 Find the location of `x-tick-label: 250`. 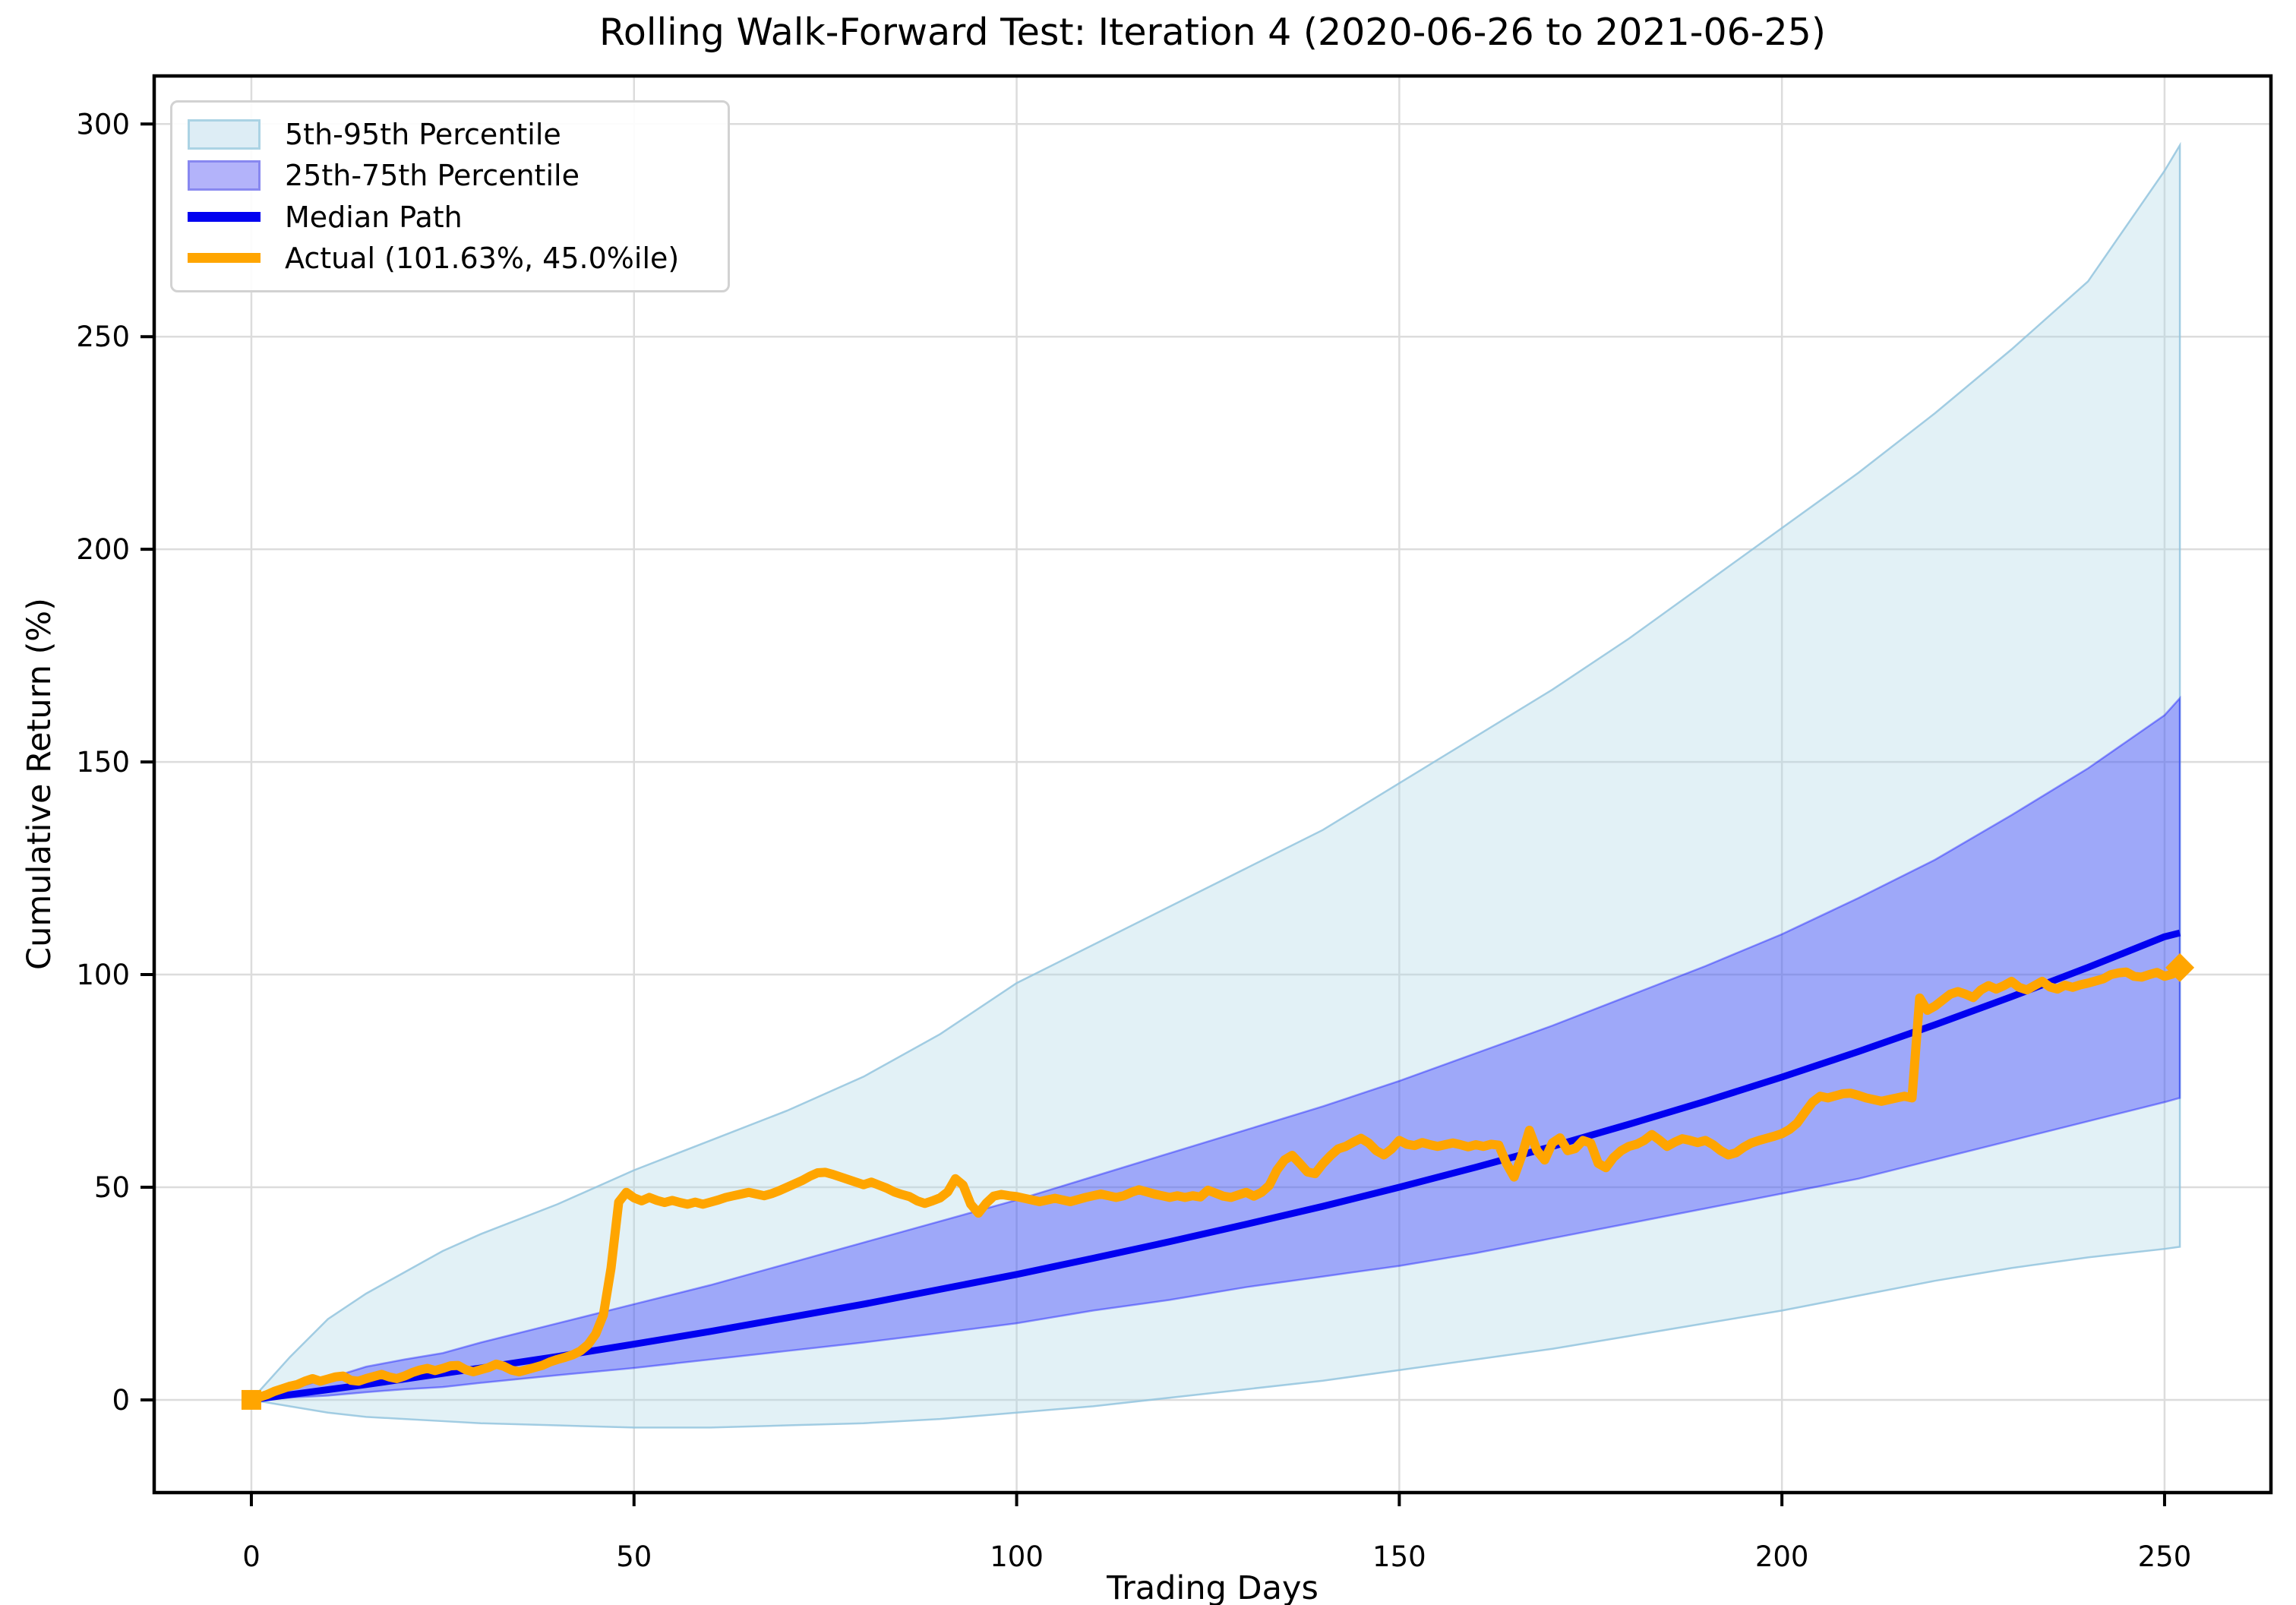

x-tick-label: 250 is located at coordinates (2165, 1556).